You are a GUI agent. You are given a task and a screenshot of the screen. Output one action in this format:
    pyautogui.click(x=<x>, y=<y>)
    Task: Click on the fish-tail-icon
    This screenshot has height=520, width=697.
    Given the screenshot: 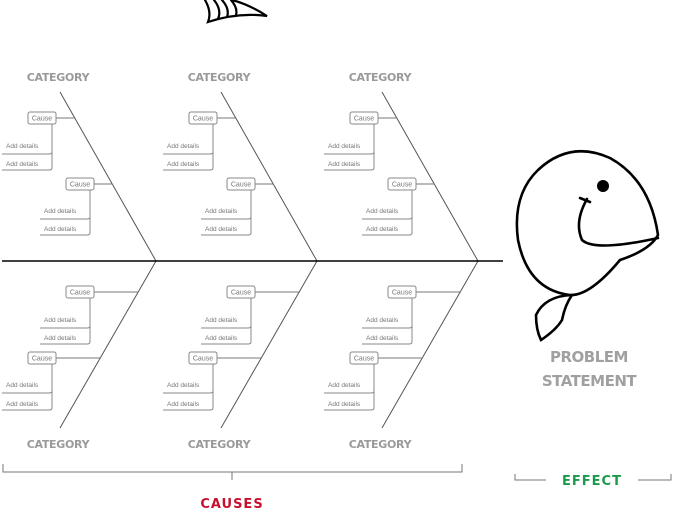 What is the action you would take?
    pyautogui.click(x=235, y=12)
    